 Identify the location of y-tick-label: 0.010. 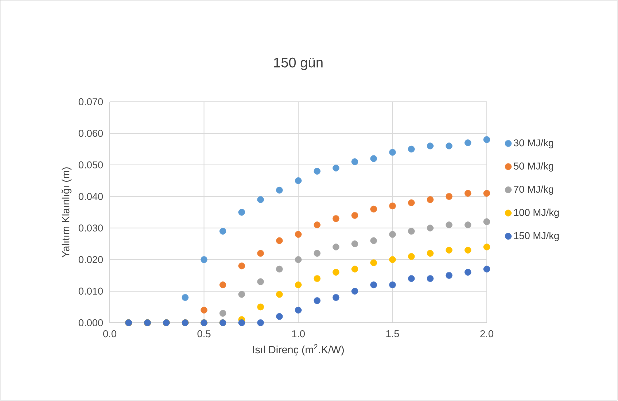
(91, 291).